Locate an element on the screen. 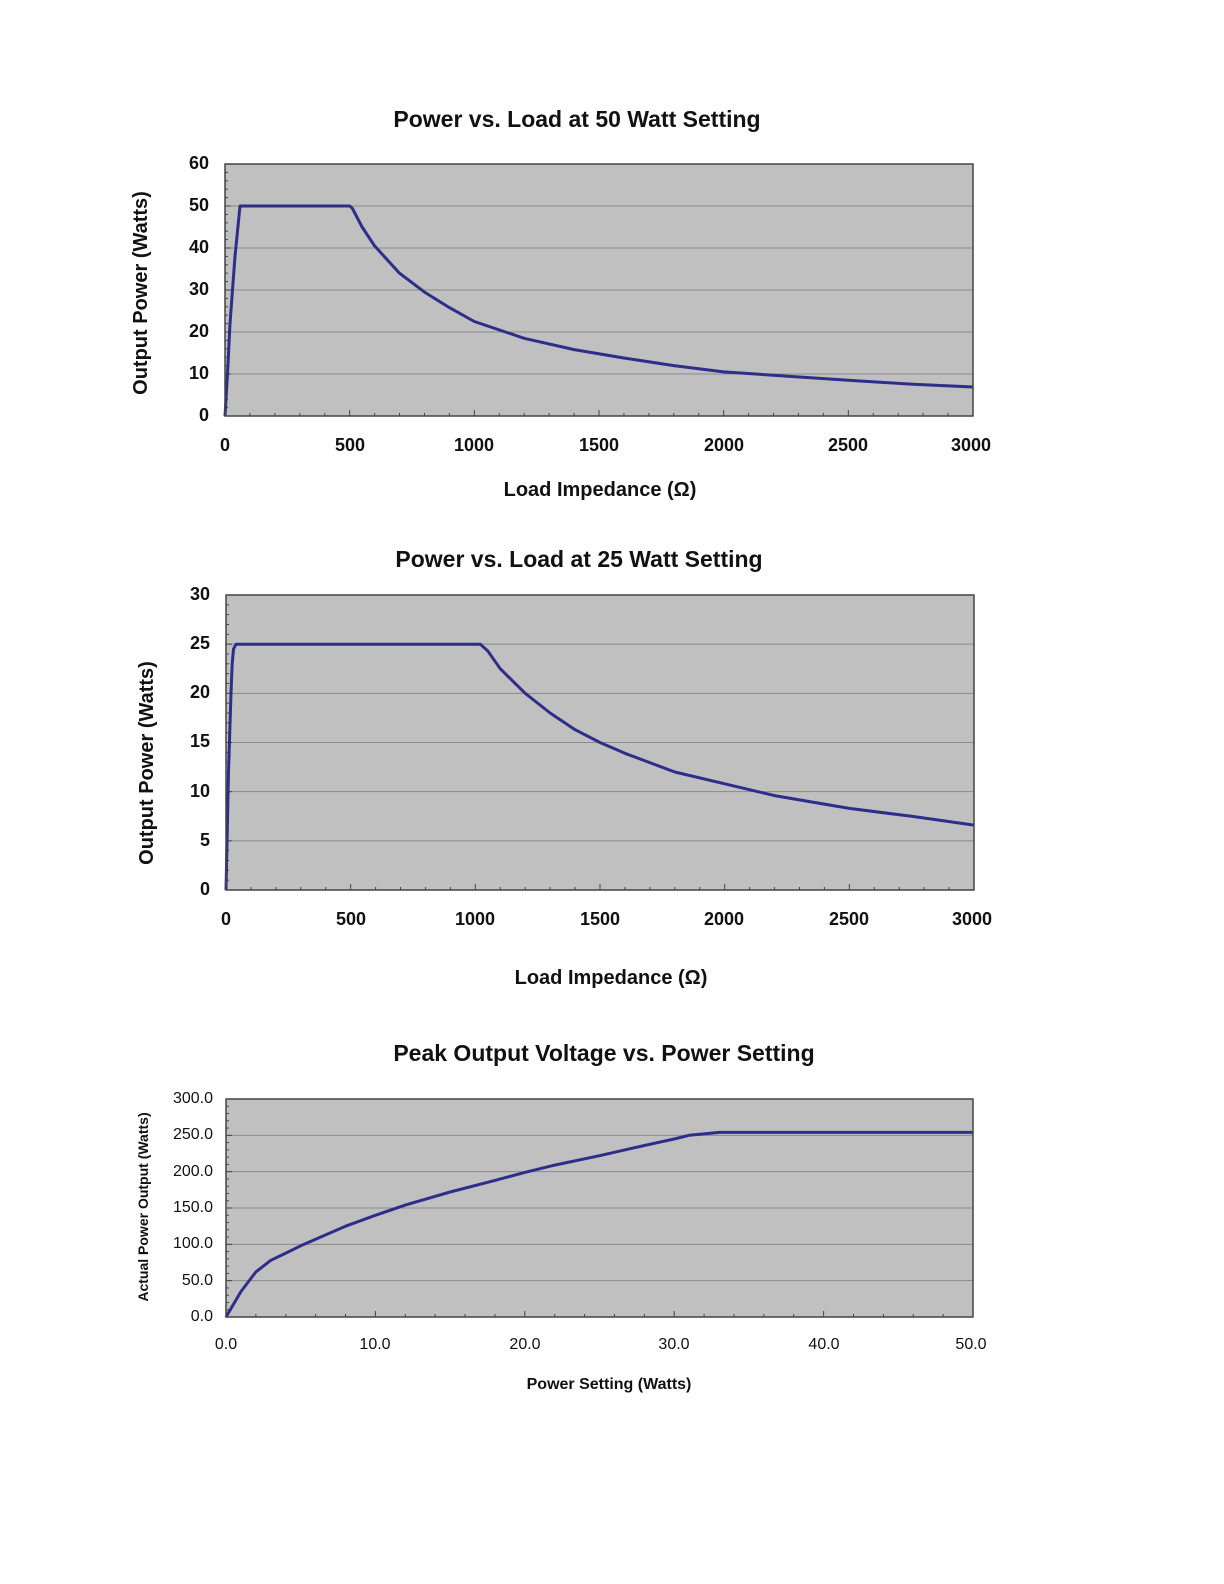  chart-title: Peak Output Voltage vs. Power Setting is located at coordinates (603, 1053).